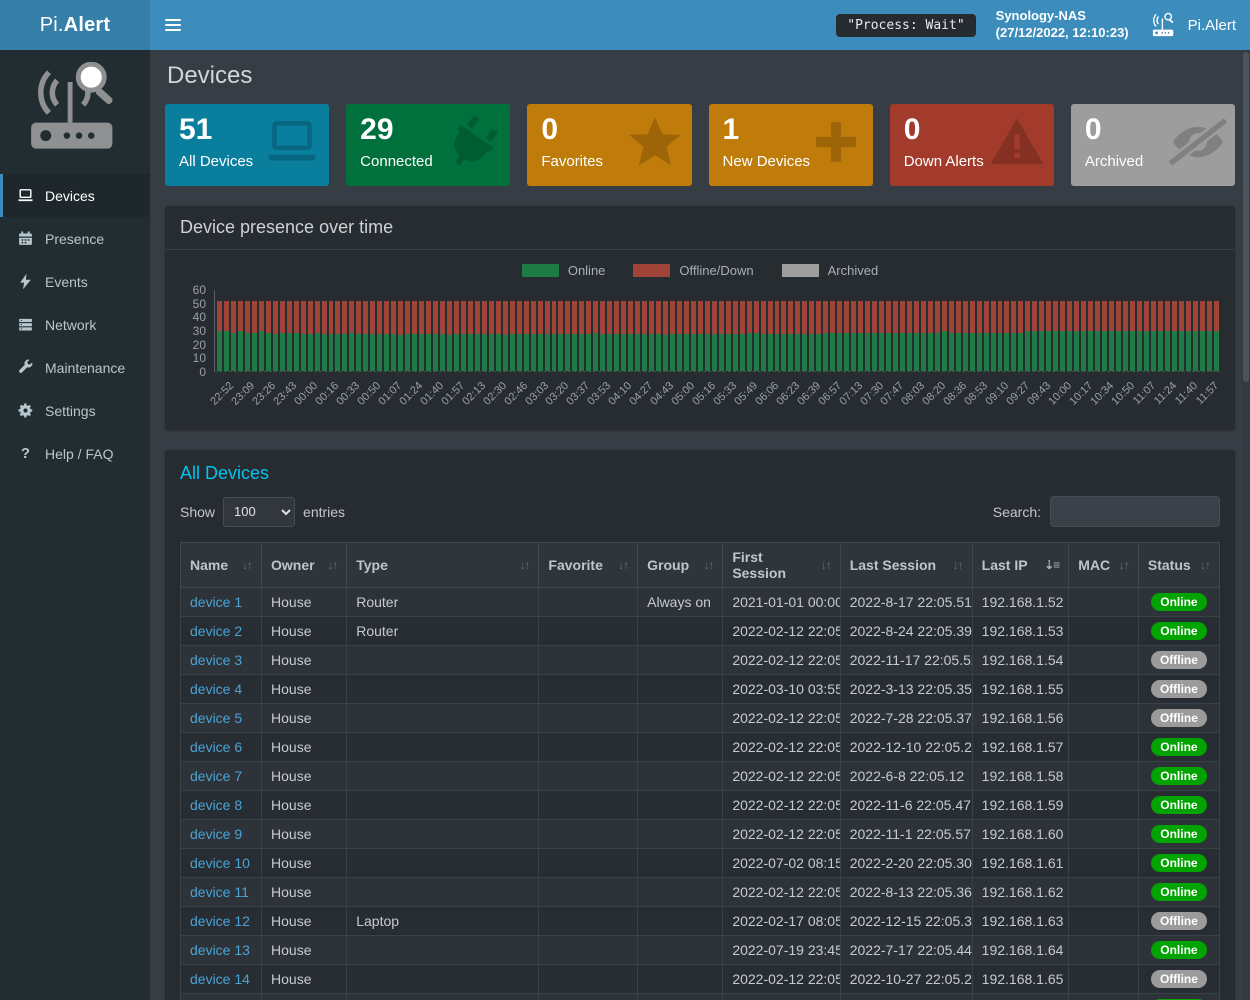  What do you see at coordinates (680, 565) in the screenshot?
I see `column-header-group: Group ↓↑` at bounding box center [680, 565].